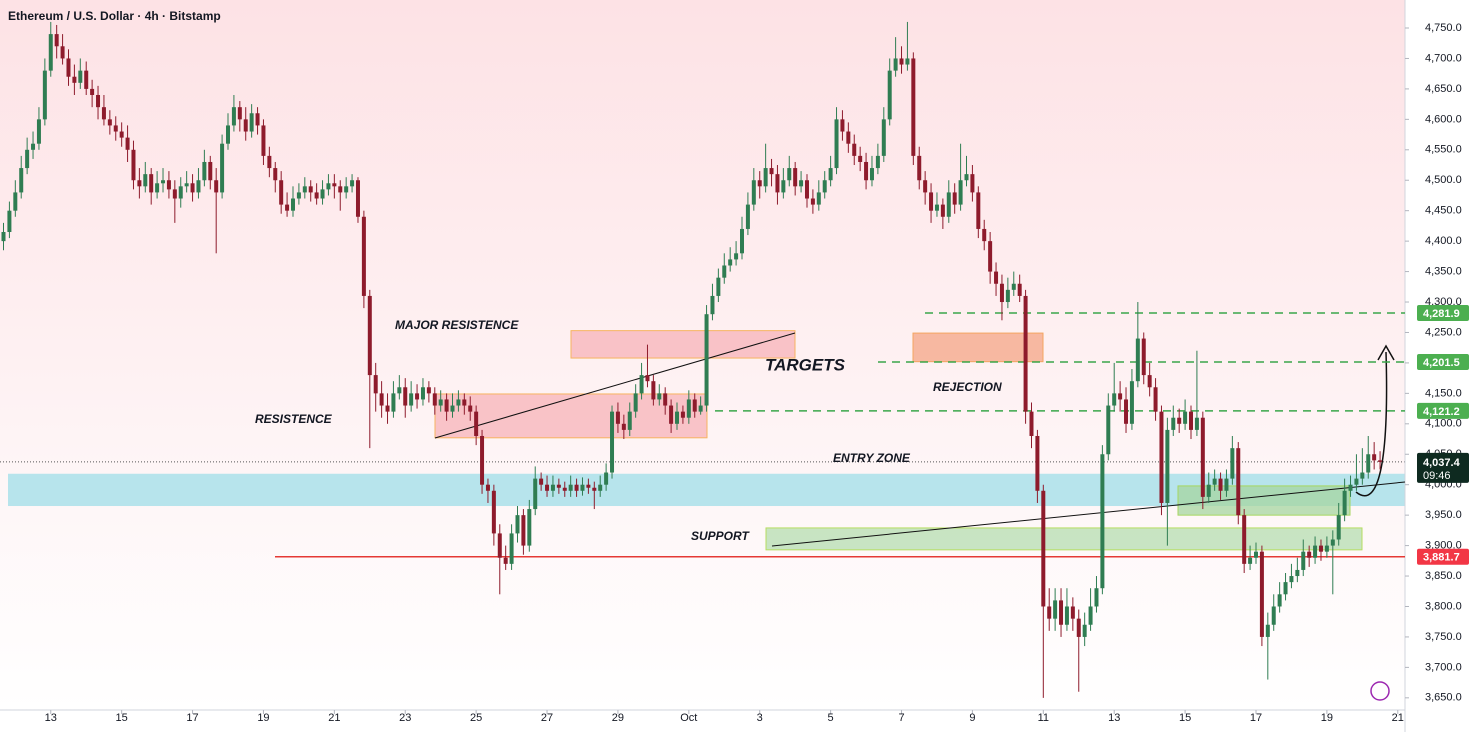  I want to click on y-tick-label: 4,700.0, so click(1443, 58).